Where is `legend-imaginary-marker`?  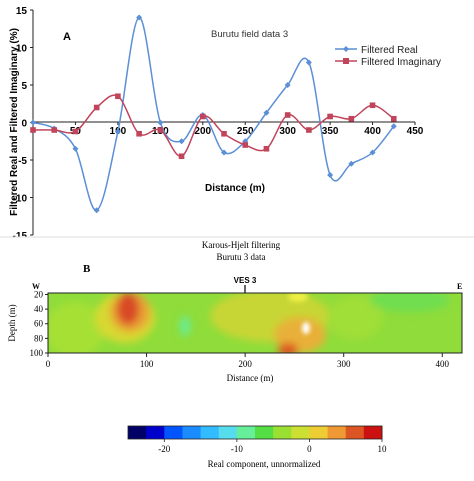
legend-imaginary-marker is located at coordinates (346, 61).